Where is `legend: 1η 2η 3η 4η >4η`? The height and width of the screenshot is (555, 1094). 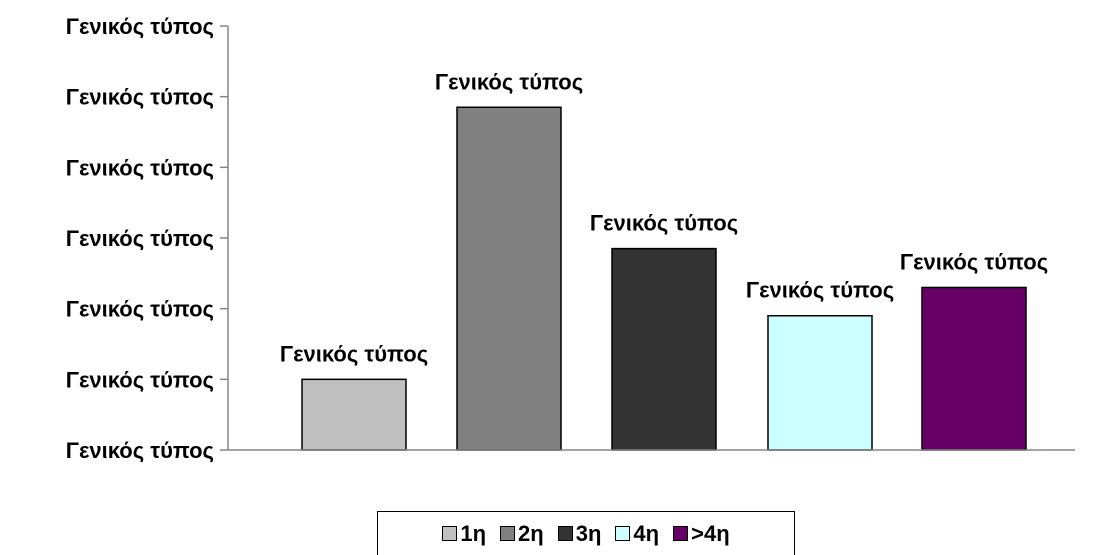
legend: 1η 2η 3η 4η >4η is located at coordinates (586, 533).